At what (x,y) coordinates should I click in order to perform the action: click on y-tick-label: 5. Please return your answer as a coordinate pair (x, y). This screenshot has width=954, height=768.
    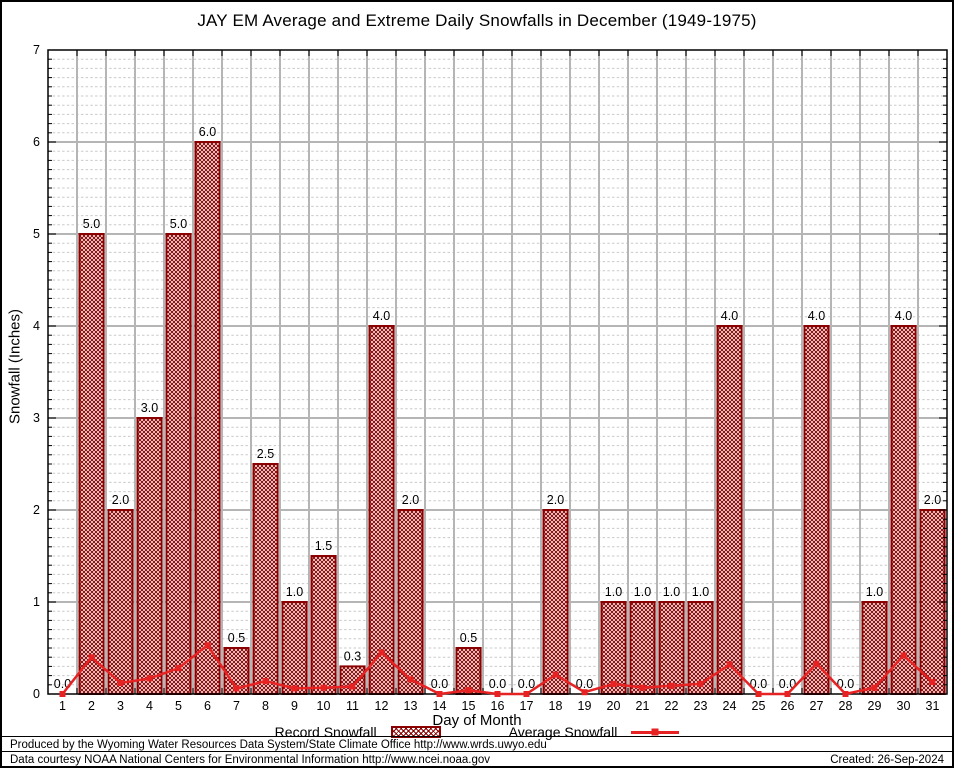
    Looking at the image, I should click on (36, 234).